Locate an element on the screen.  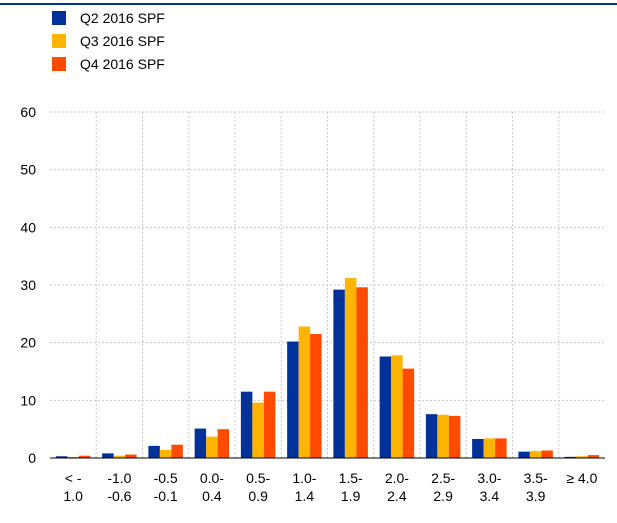
y-tick-label: 10 is located at coordinates (28, 400).